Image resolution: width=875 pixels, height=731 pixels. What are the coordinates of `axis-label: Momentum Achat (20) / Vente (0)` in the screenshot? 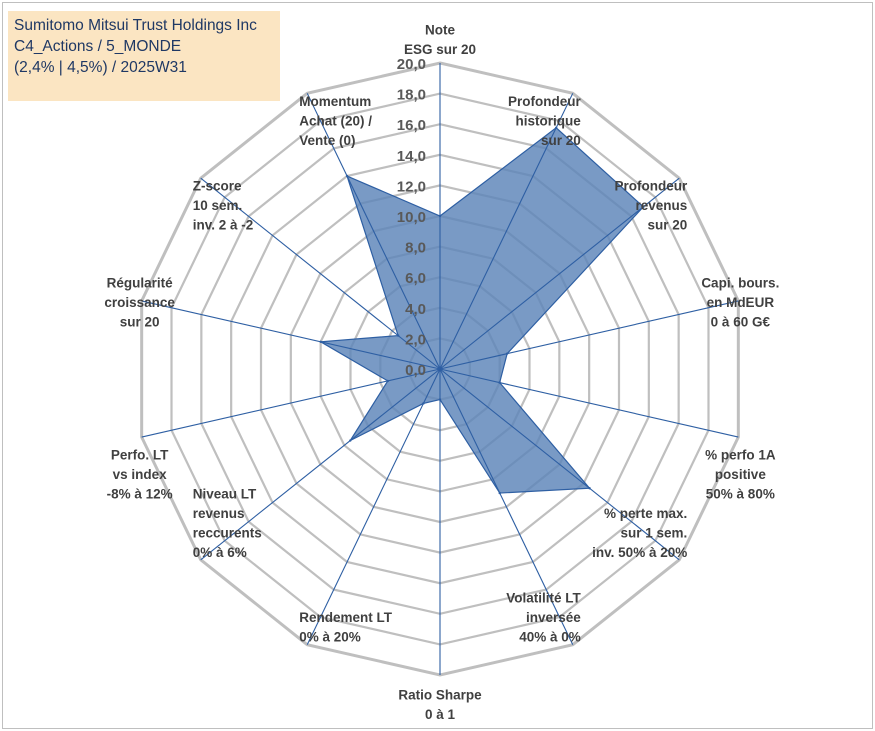 It's located at (335, 121).